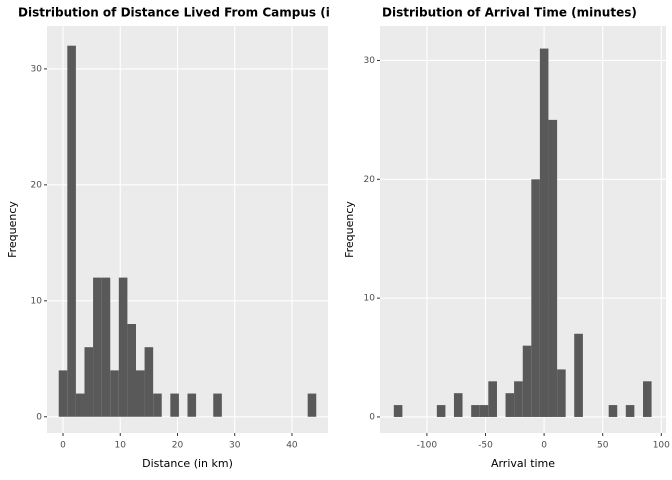 The height and width of the screenshot is (480, 672). What do you see at coordinates (292, 446) in the screenshot?
I see `x-tick-label: 40` at bounding box center [292, 446].